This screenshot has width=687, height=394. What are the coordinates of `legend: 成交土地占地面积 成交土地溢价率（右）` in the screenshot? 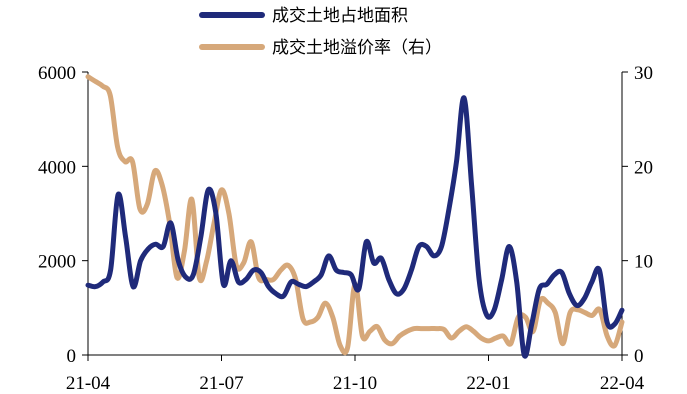 It's located at (320, 32).